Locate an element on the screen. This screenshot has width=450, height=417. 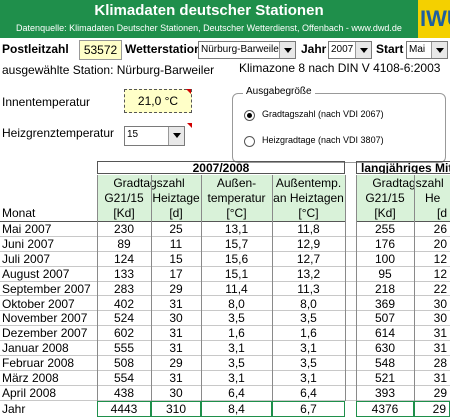
cell-heiztage: 11 is located at coordinates (176, 243).